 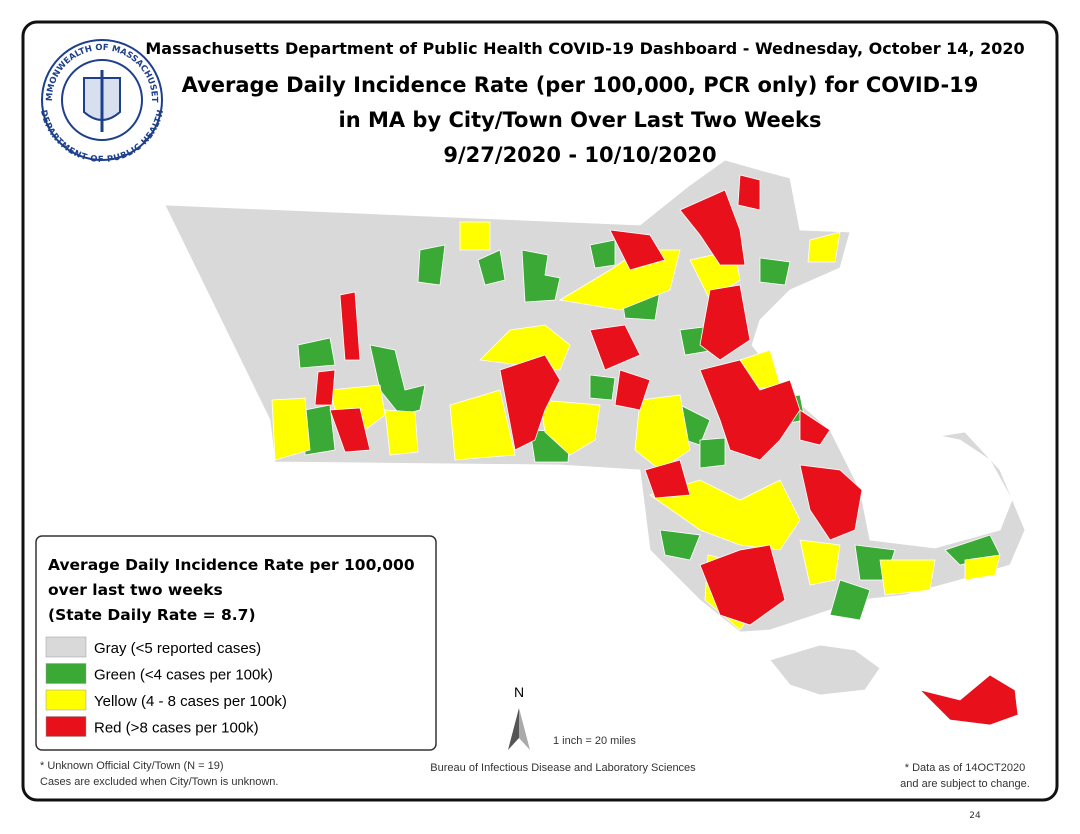 I want to click on legend-title: (State Daily Rate = 8.7), so click(x=152, y=615).